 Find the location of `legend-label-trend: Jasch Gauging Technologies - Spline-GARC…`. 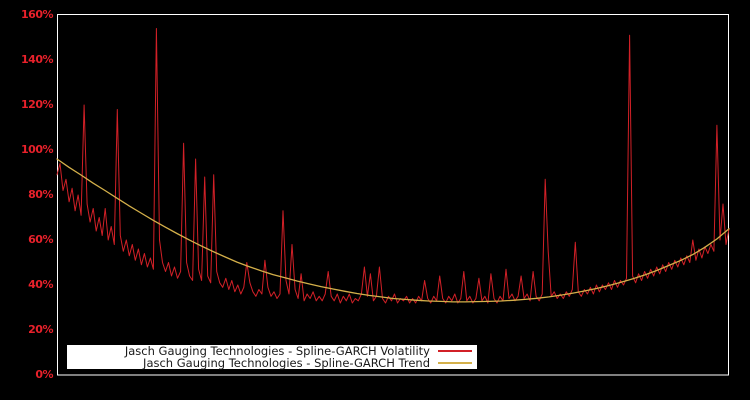

legend-label-trend: Jasch Gauging Technologies - Spline-GARC… is located at coordinates (286, 363).